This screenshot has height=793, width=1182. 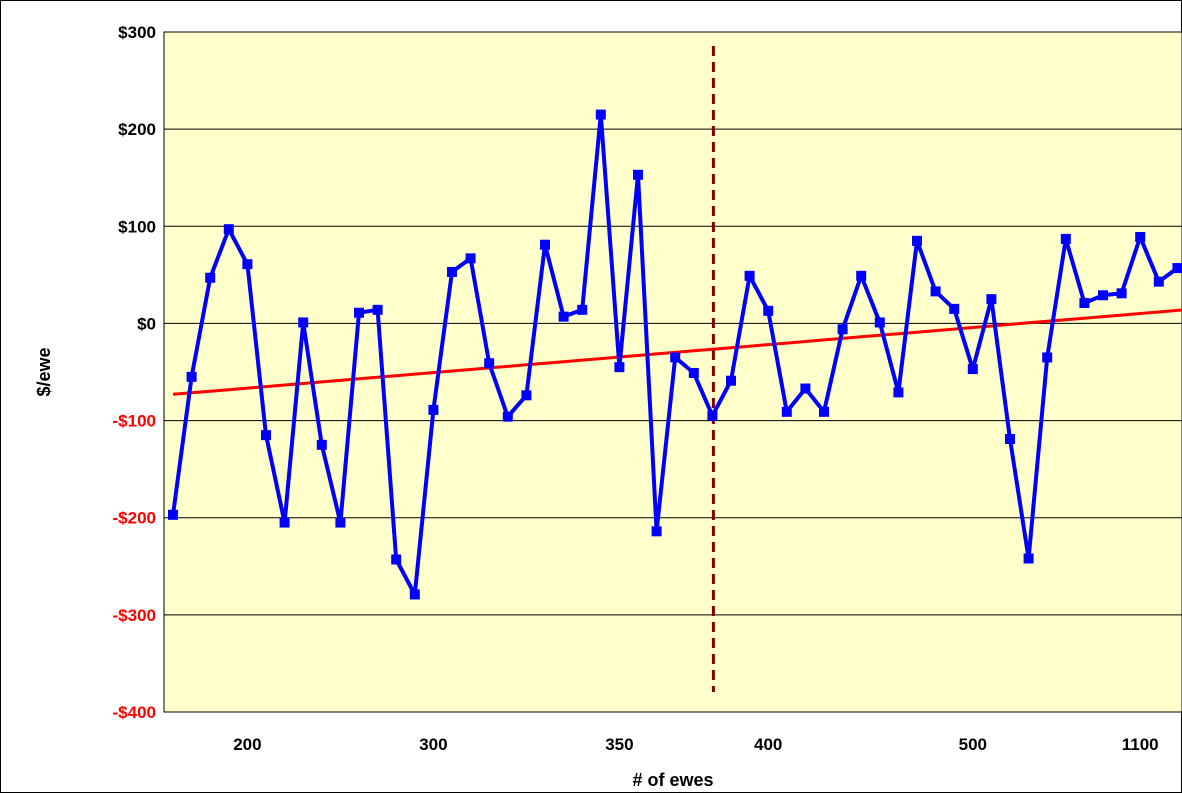 What do you see at coordinates (134, 518) in the screenshot?
I see `y-tick-label: -$200` at bounding box center [134, 518].